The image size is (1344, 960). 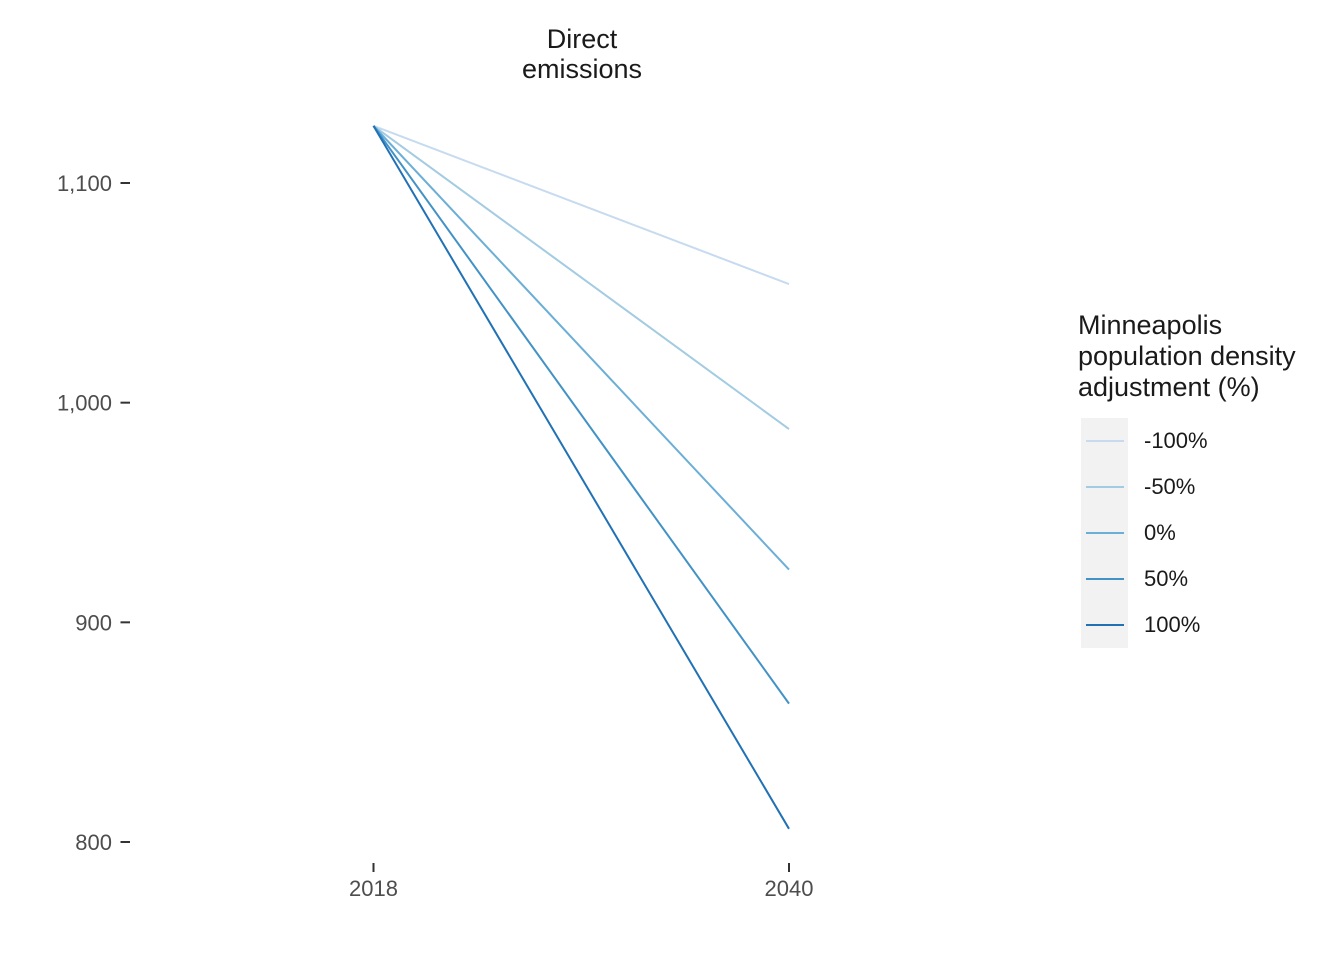 I want to click on legend-item--100%: -100%, so click(x=1188, y=441).